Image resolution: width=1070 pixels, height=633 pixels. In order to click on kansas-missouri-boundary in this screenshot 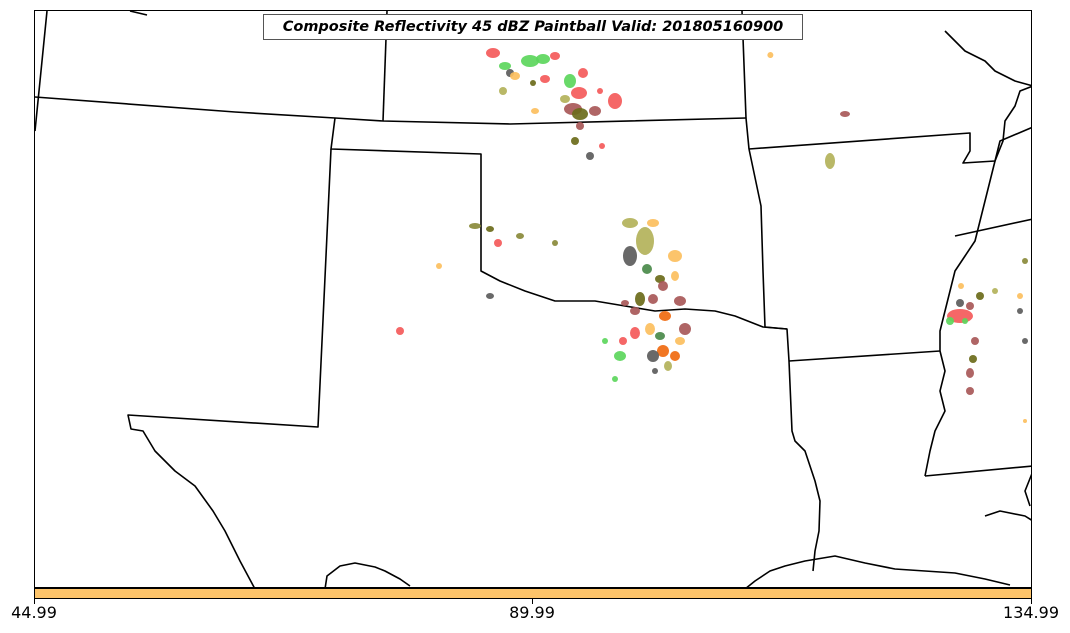, I will do `click(745, 80)`.